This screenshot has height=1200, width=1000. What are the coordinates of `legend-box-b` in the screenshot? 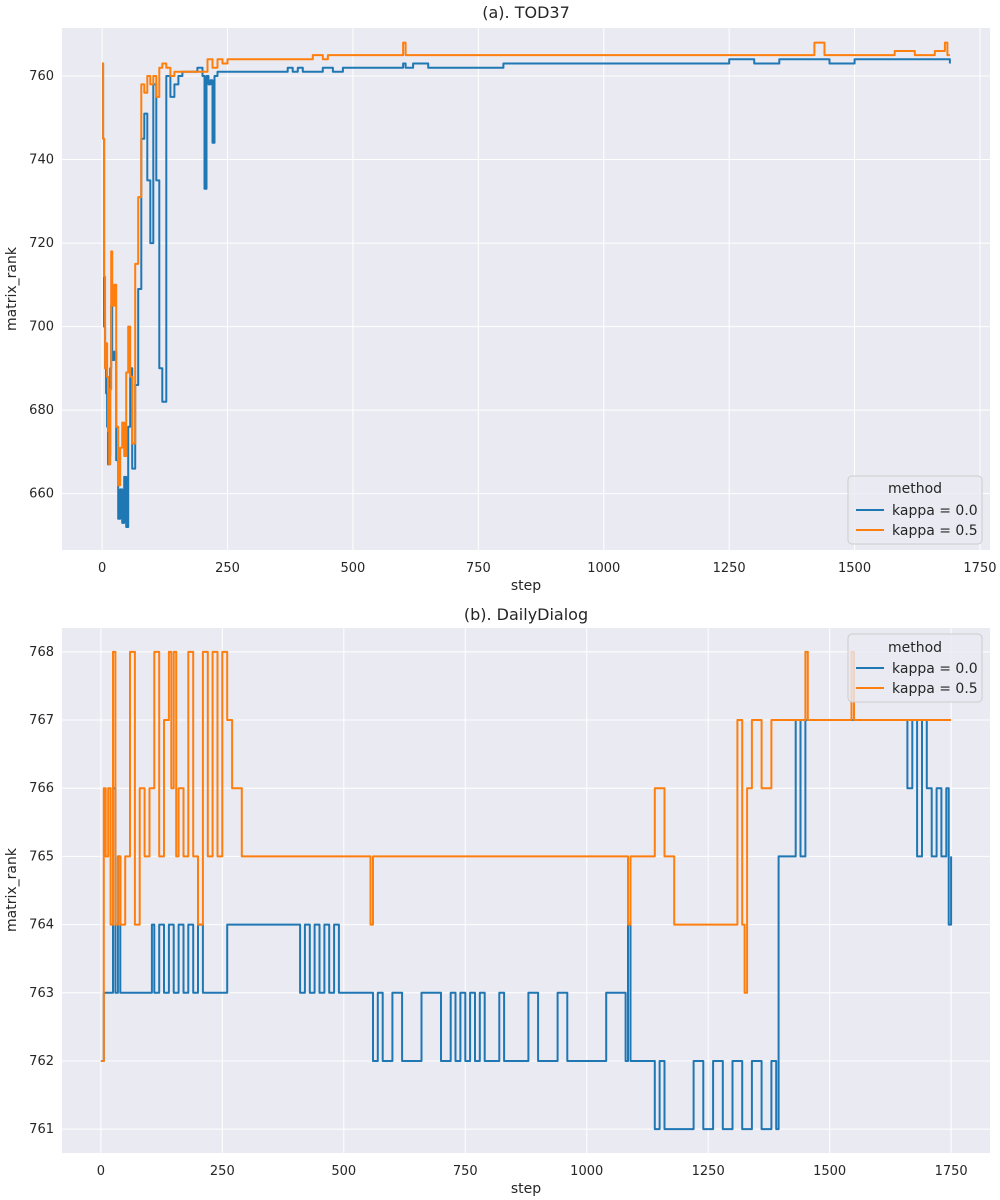 It's located at (915, 668).